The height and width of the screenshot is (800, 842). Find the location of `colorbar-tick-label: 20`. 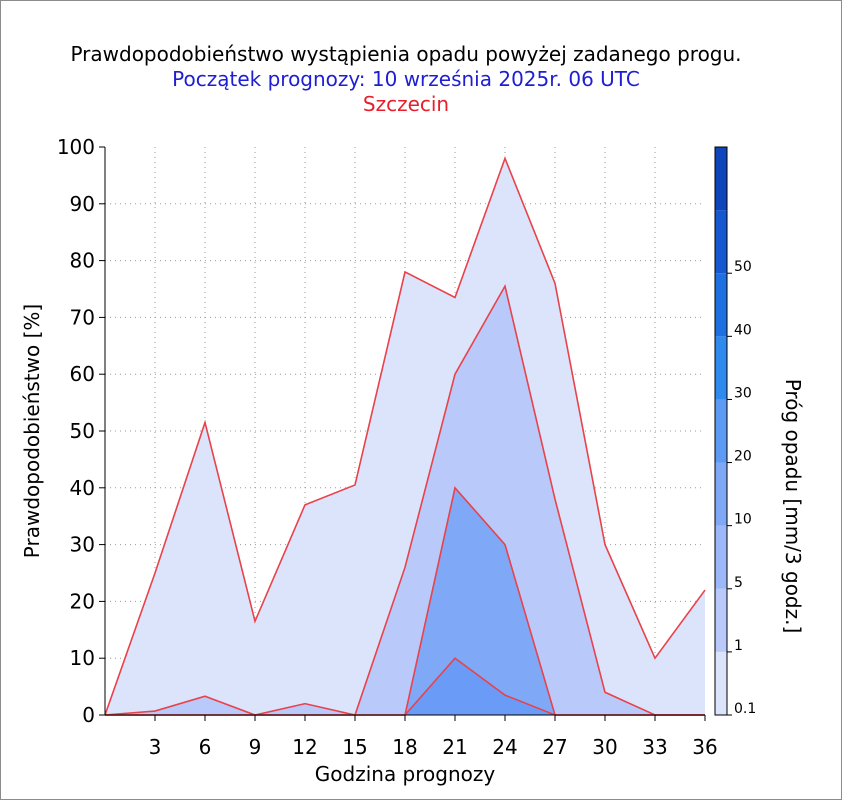

colorbar-tick-label: 20 is located at coordinates (743, 457).